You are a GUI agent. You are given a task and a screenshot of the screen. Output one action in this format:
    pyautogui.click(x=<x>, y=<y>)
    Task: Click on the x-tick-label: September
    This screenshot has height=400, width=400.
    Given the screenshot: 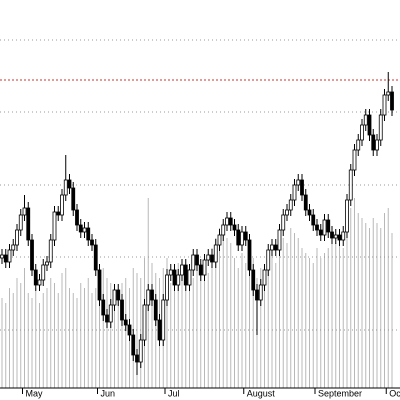 What is the action you would take?
    pyautogui.click(x=340, y=393)
    